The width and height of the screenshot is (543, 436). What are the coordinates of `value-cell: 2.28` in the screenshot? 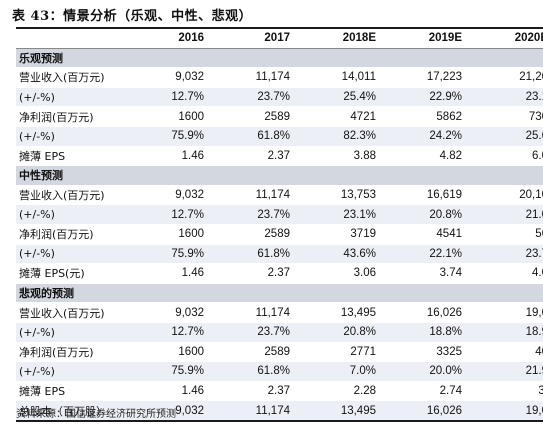 It's located at (364, 390).